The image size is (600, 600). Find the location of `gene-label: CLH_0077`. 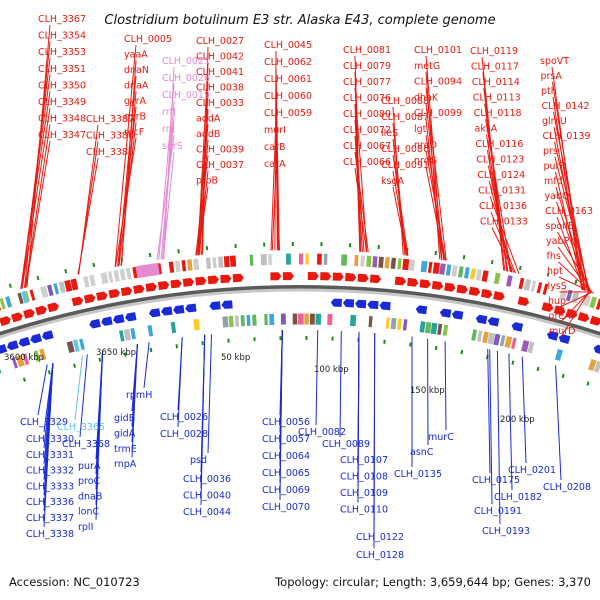

gene-label: CLH_0077 is located at coordinates (367, 82).